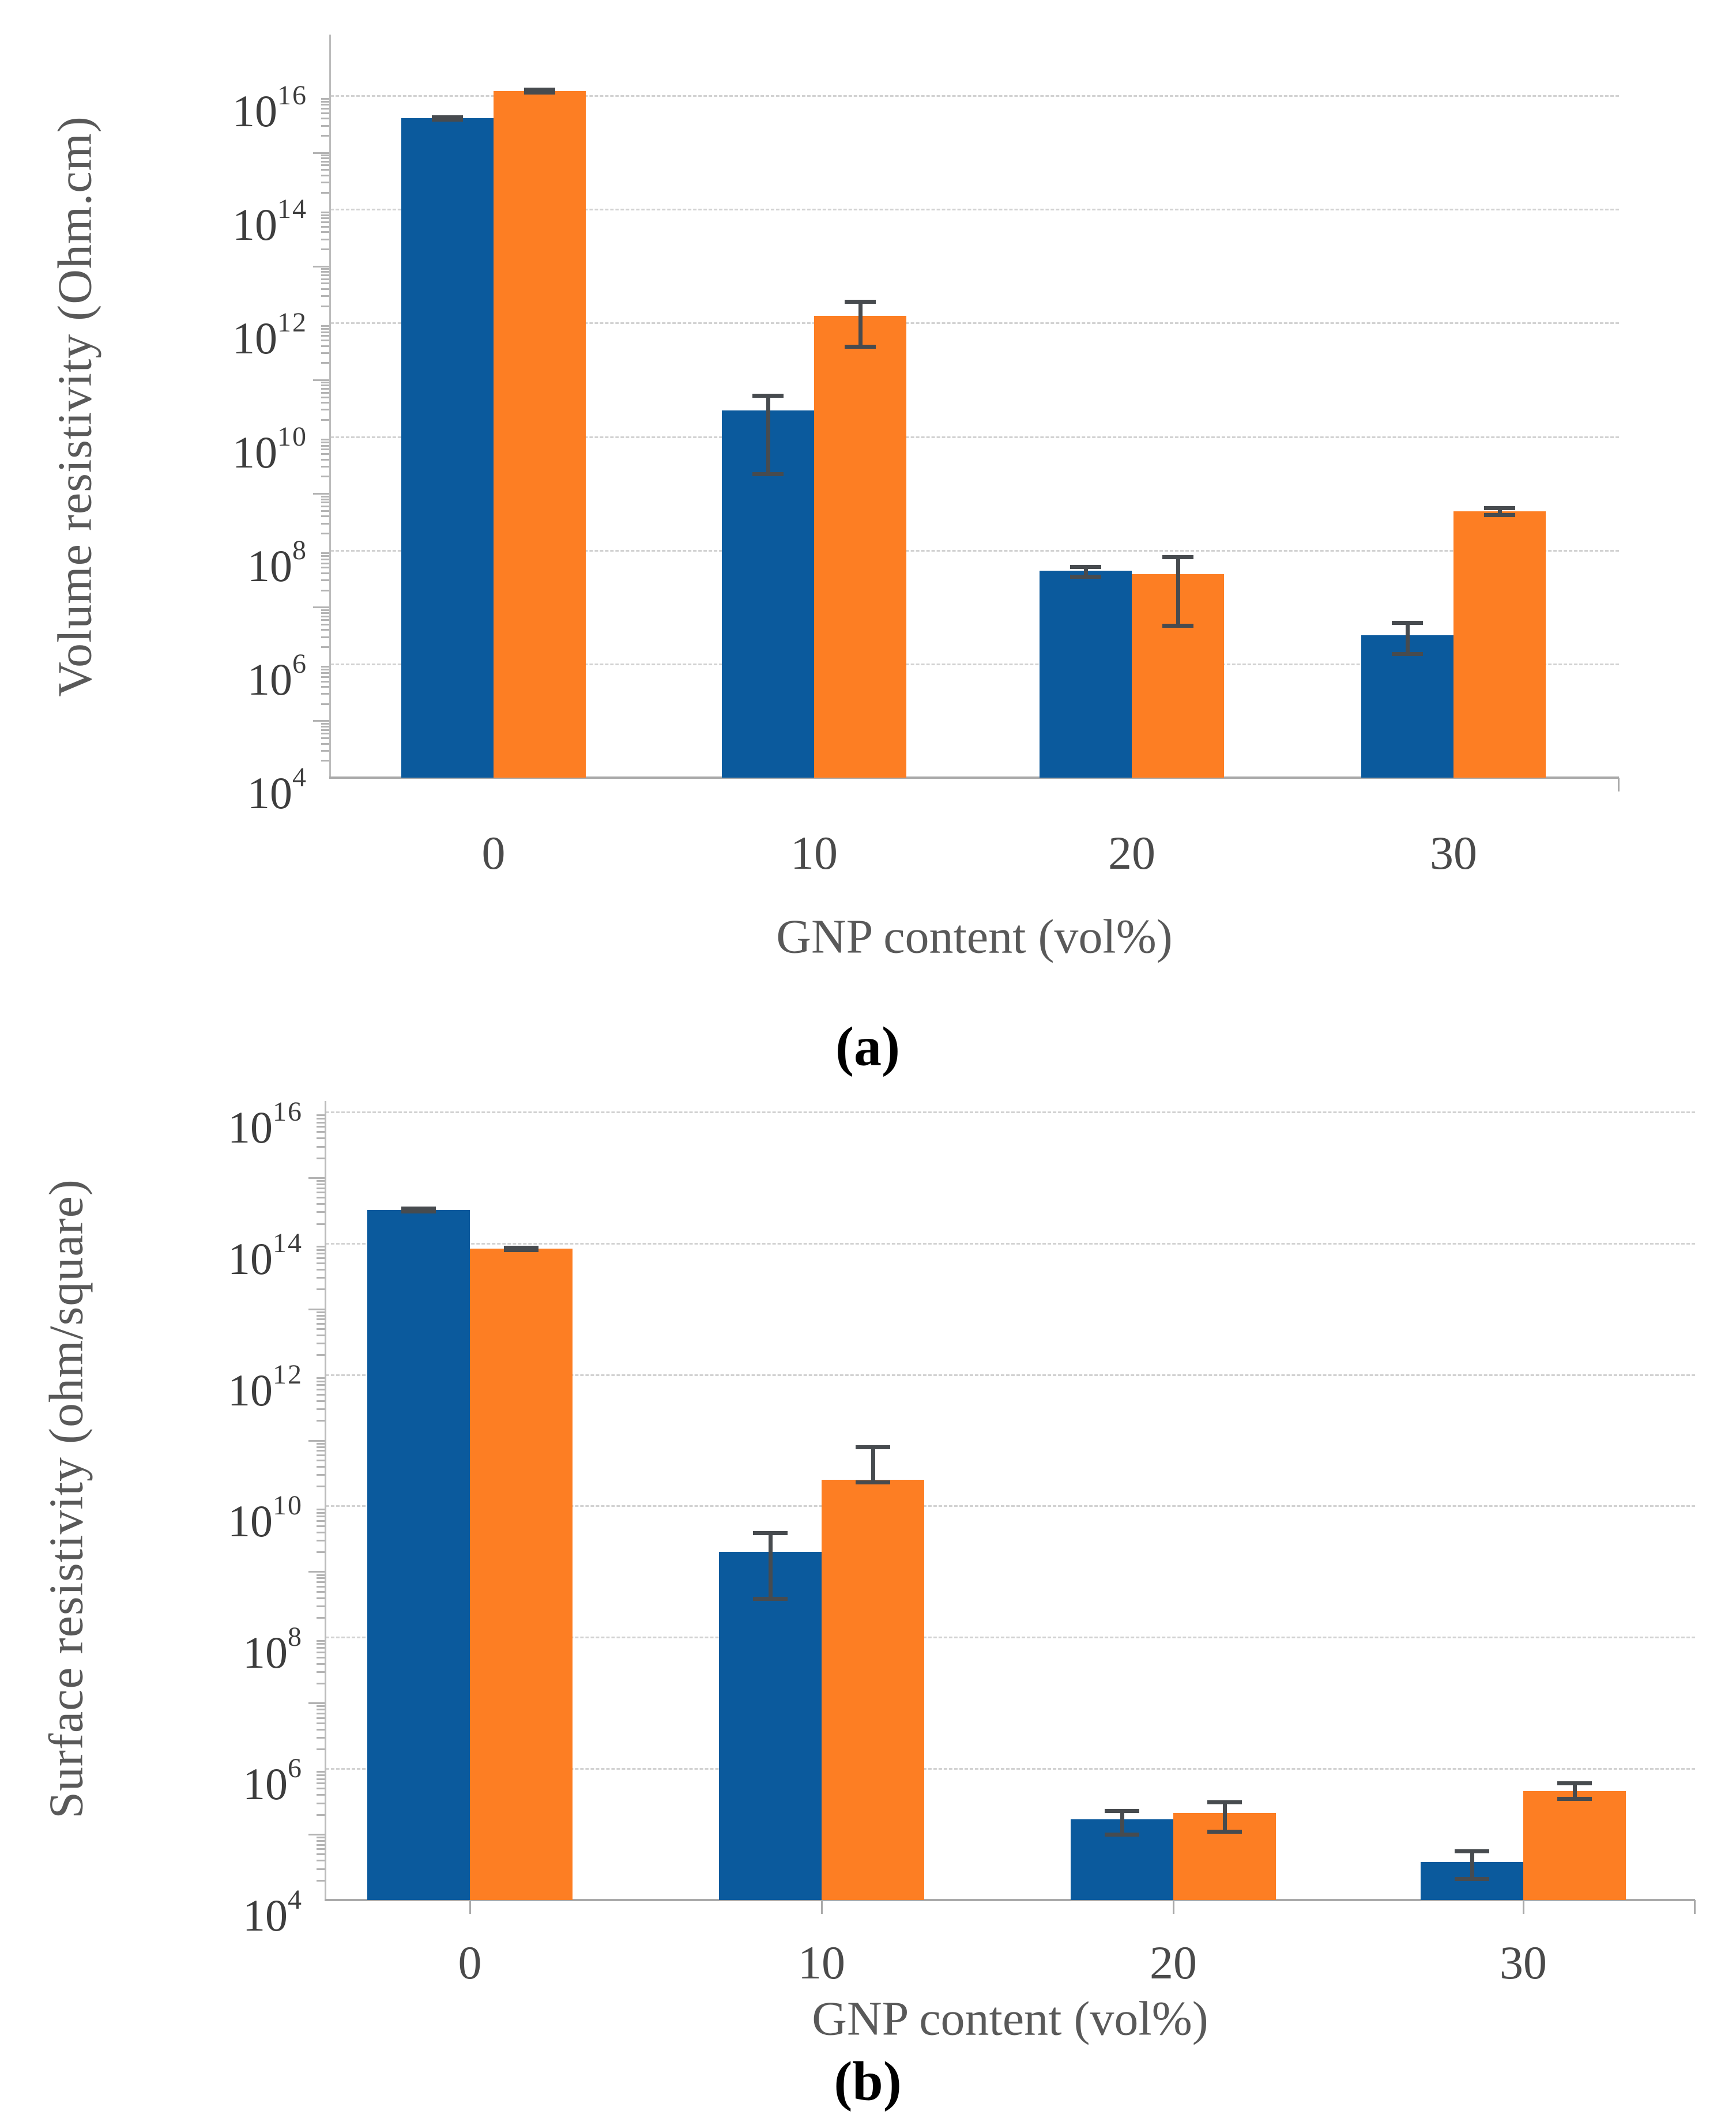 Image resolution: width=1736 pixels, height=2126 pixels. Describe the element at coordinates (1010, 1375) in the screenshot. I see `y-gridline` at that location.